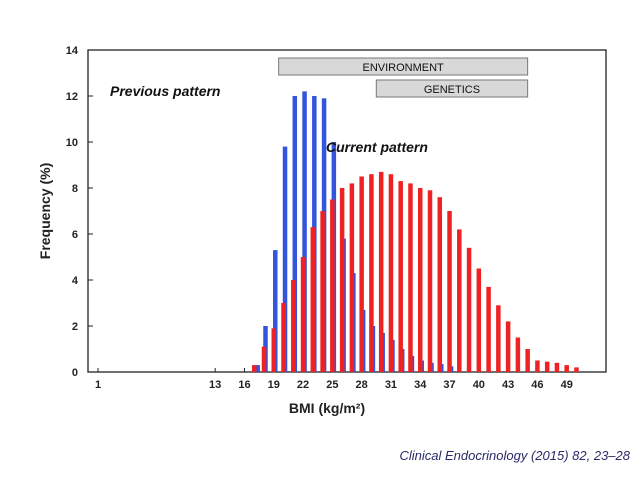 This screenshot has height=479, width=638. I want to click on x-tick-label: 13, so click(215, 385).